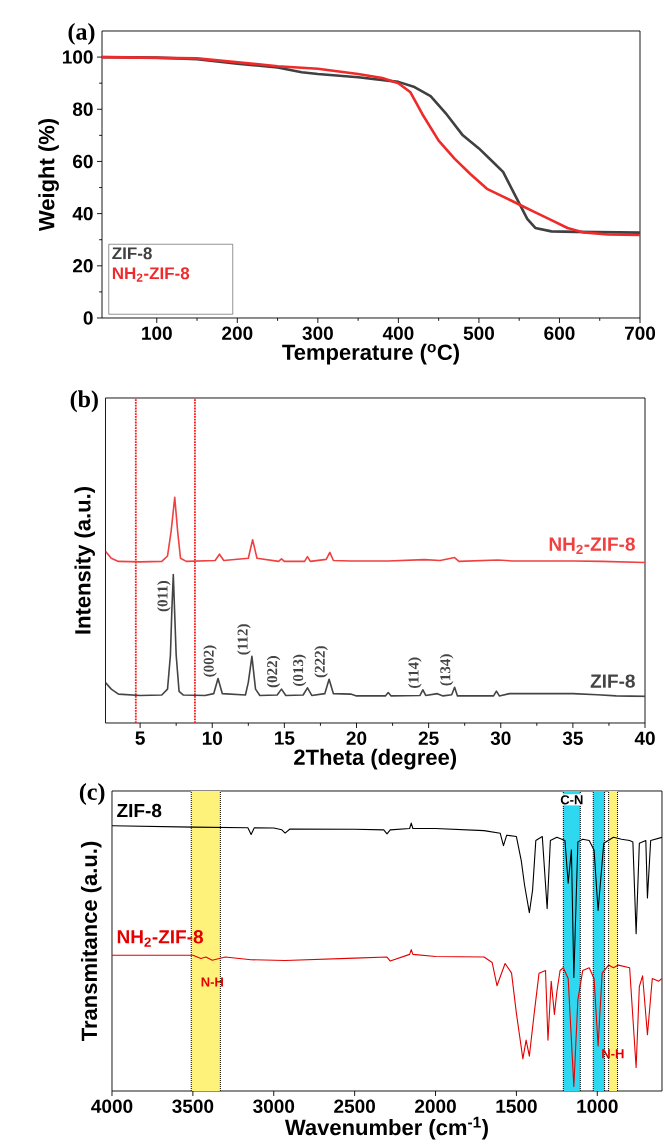 This screenshot has height=1144, width=665. Describe the element at coordinates (82, 109) in the screenshot. I see `y-tick-label: 80` at that location.